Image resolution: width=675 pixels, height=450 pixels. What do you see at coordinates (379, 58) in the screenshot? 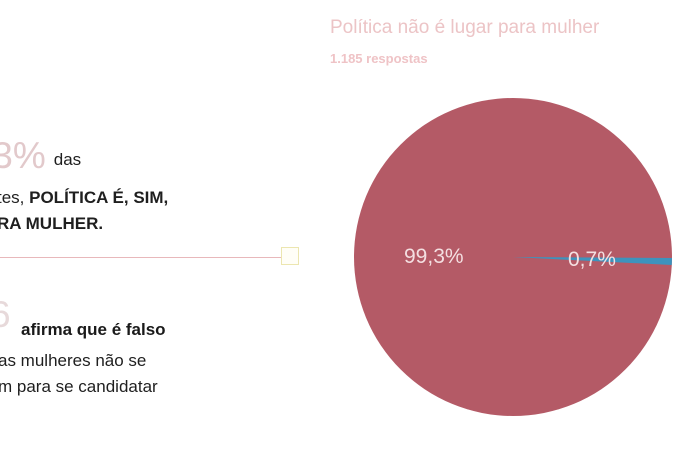
I see `chart-subtitle: 1.185 respostas` at bounding box center [379, 58].